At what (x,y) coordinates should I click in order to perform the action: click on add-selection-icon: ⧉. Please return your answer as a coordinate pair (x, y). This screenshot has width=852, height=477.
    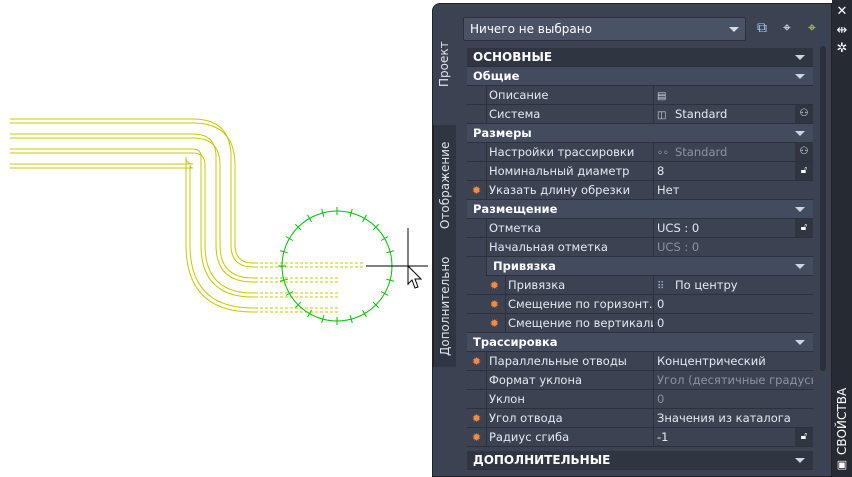
    Looking at the image, I should click on (762, 28).